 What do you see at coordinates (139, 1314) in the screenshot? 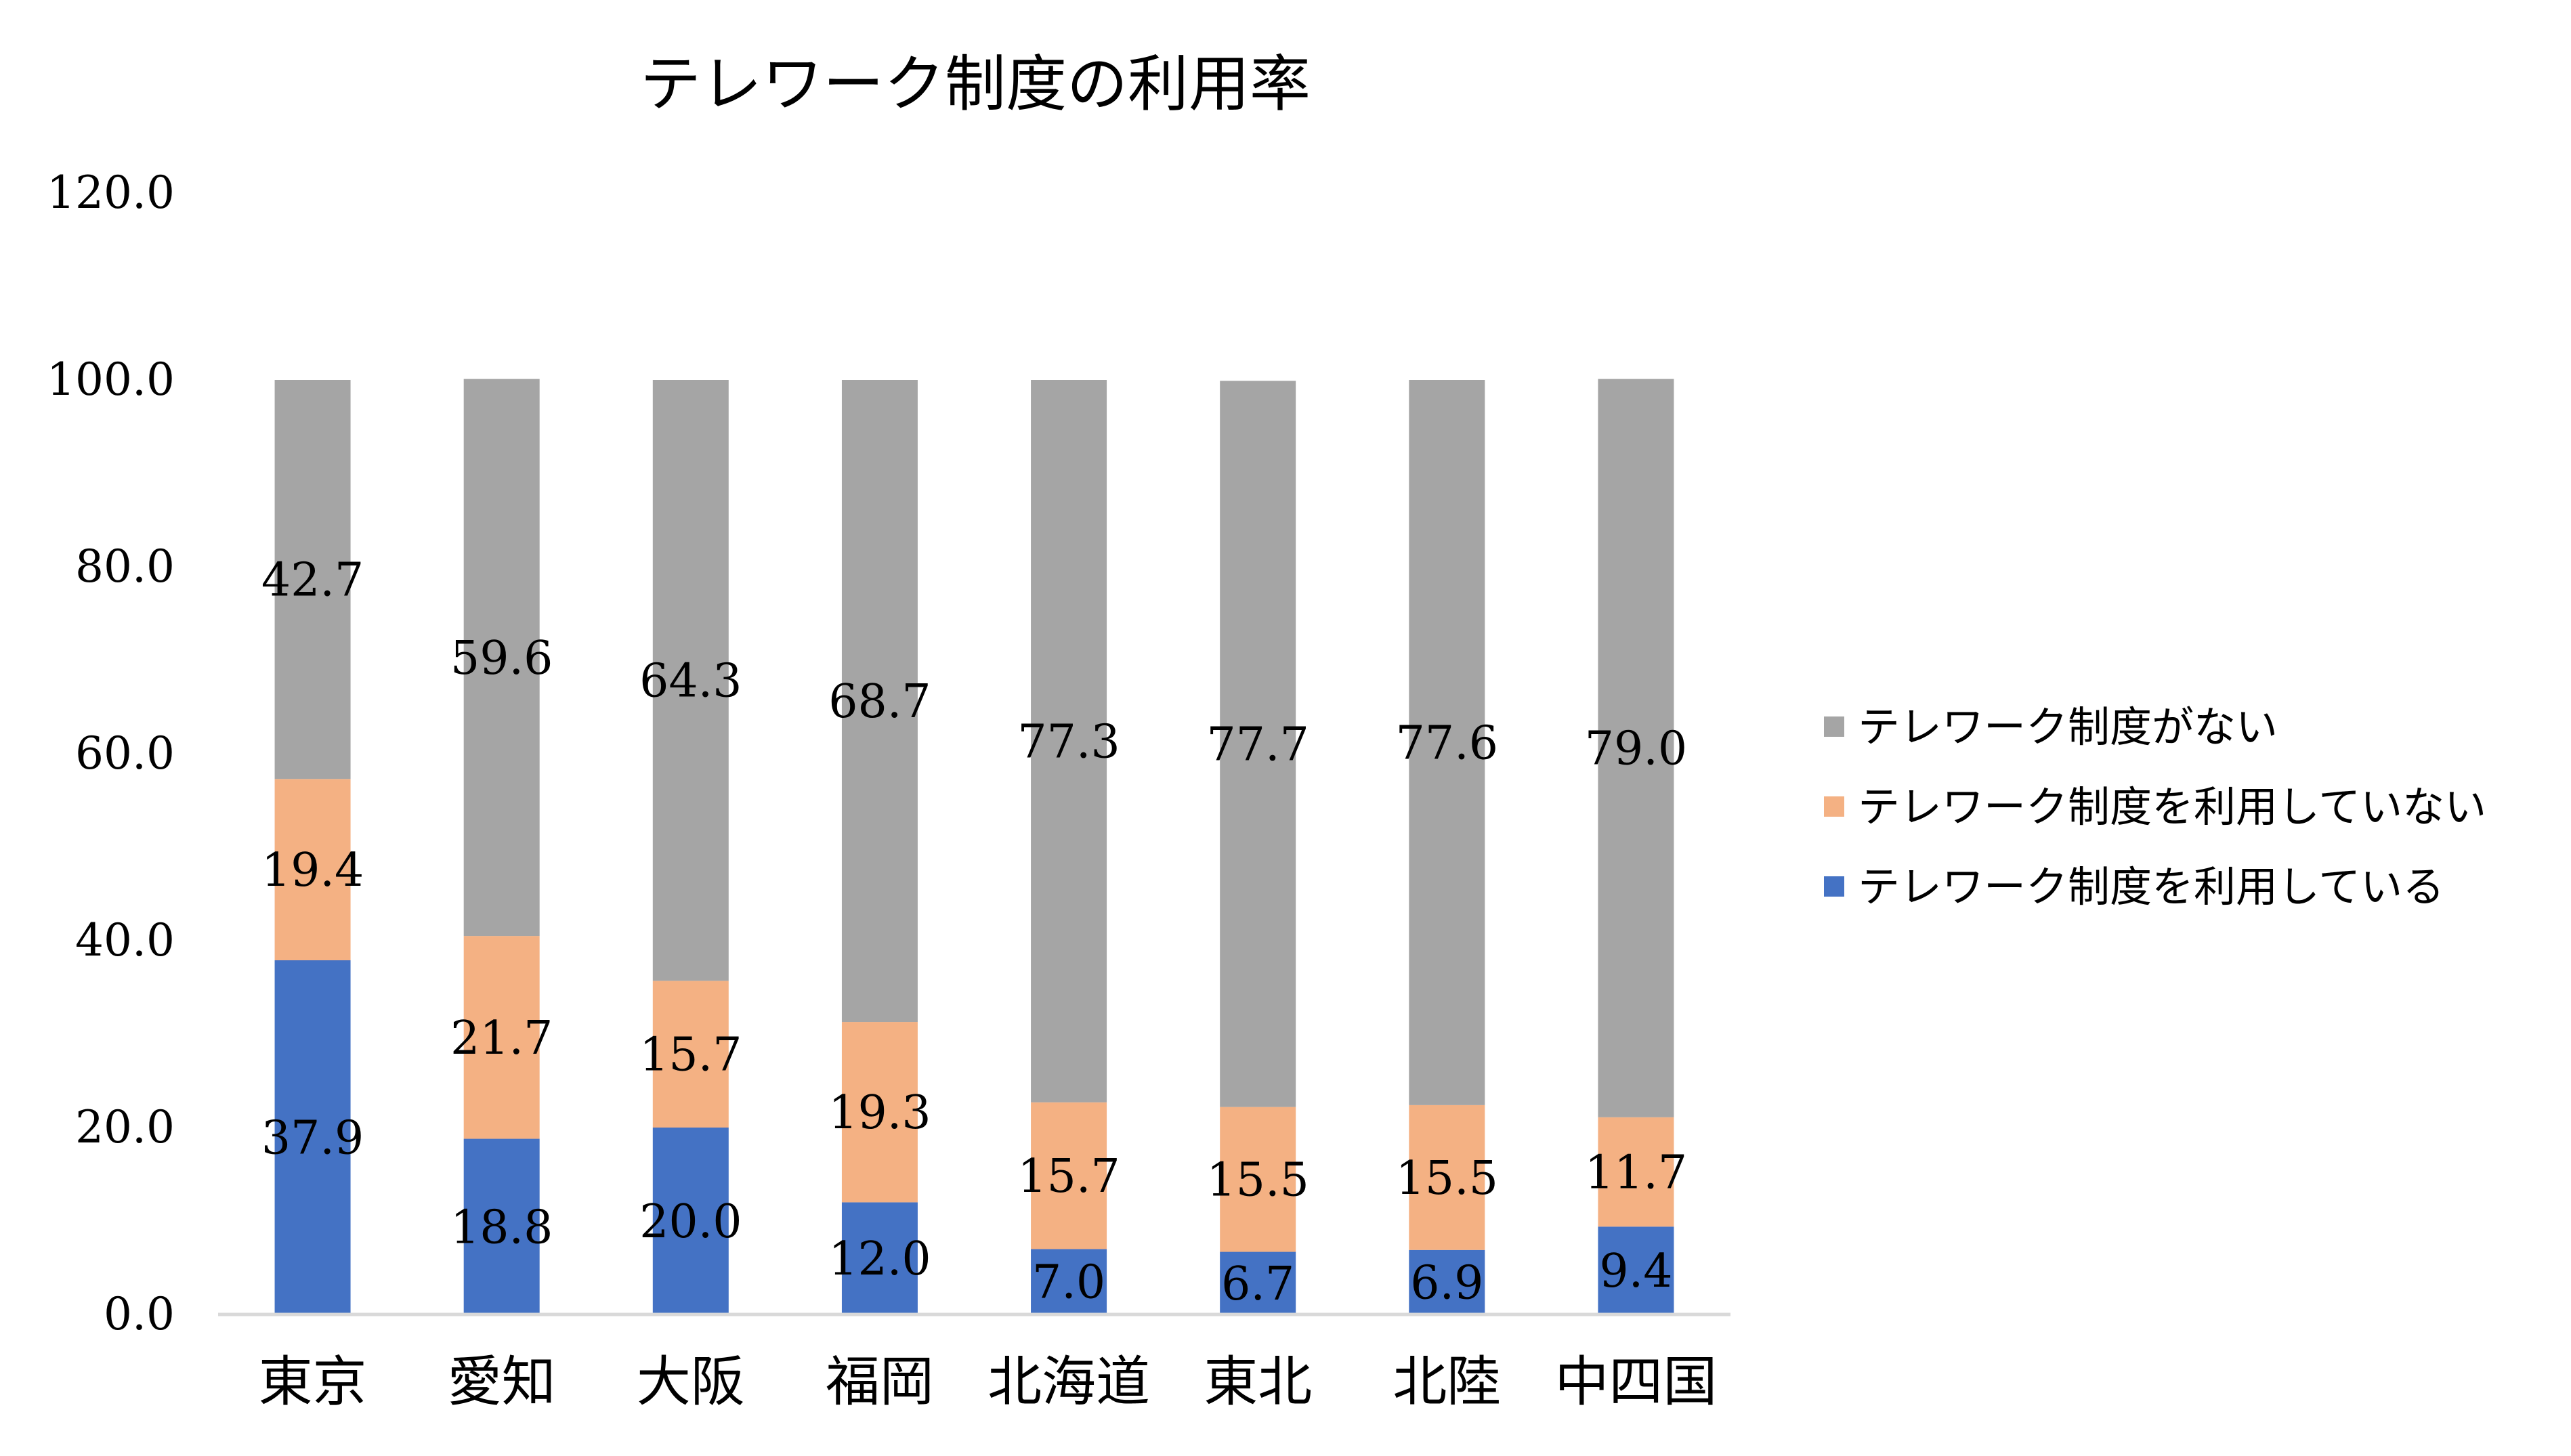
I see `y-tick-label: 0.0` at bounding box center [139, 1314].